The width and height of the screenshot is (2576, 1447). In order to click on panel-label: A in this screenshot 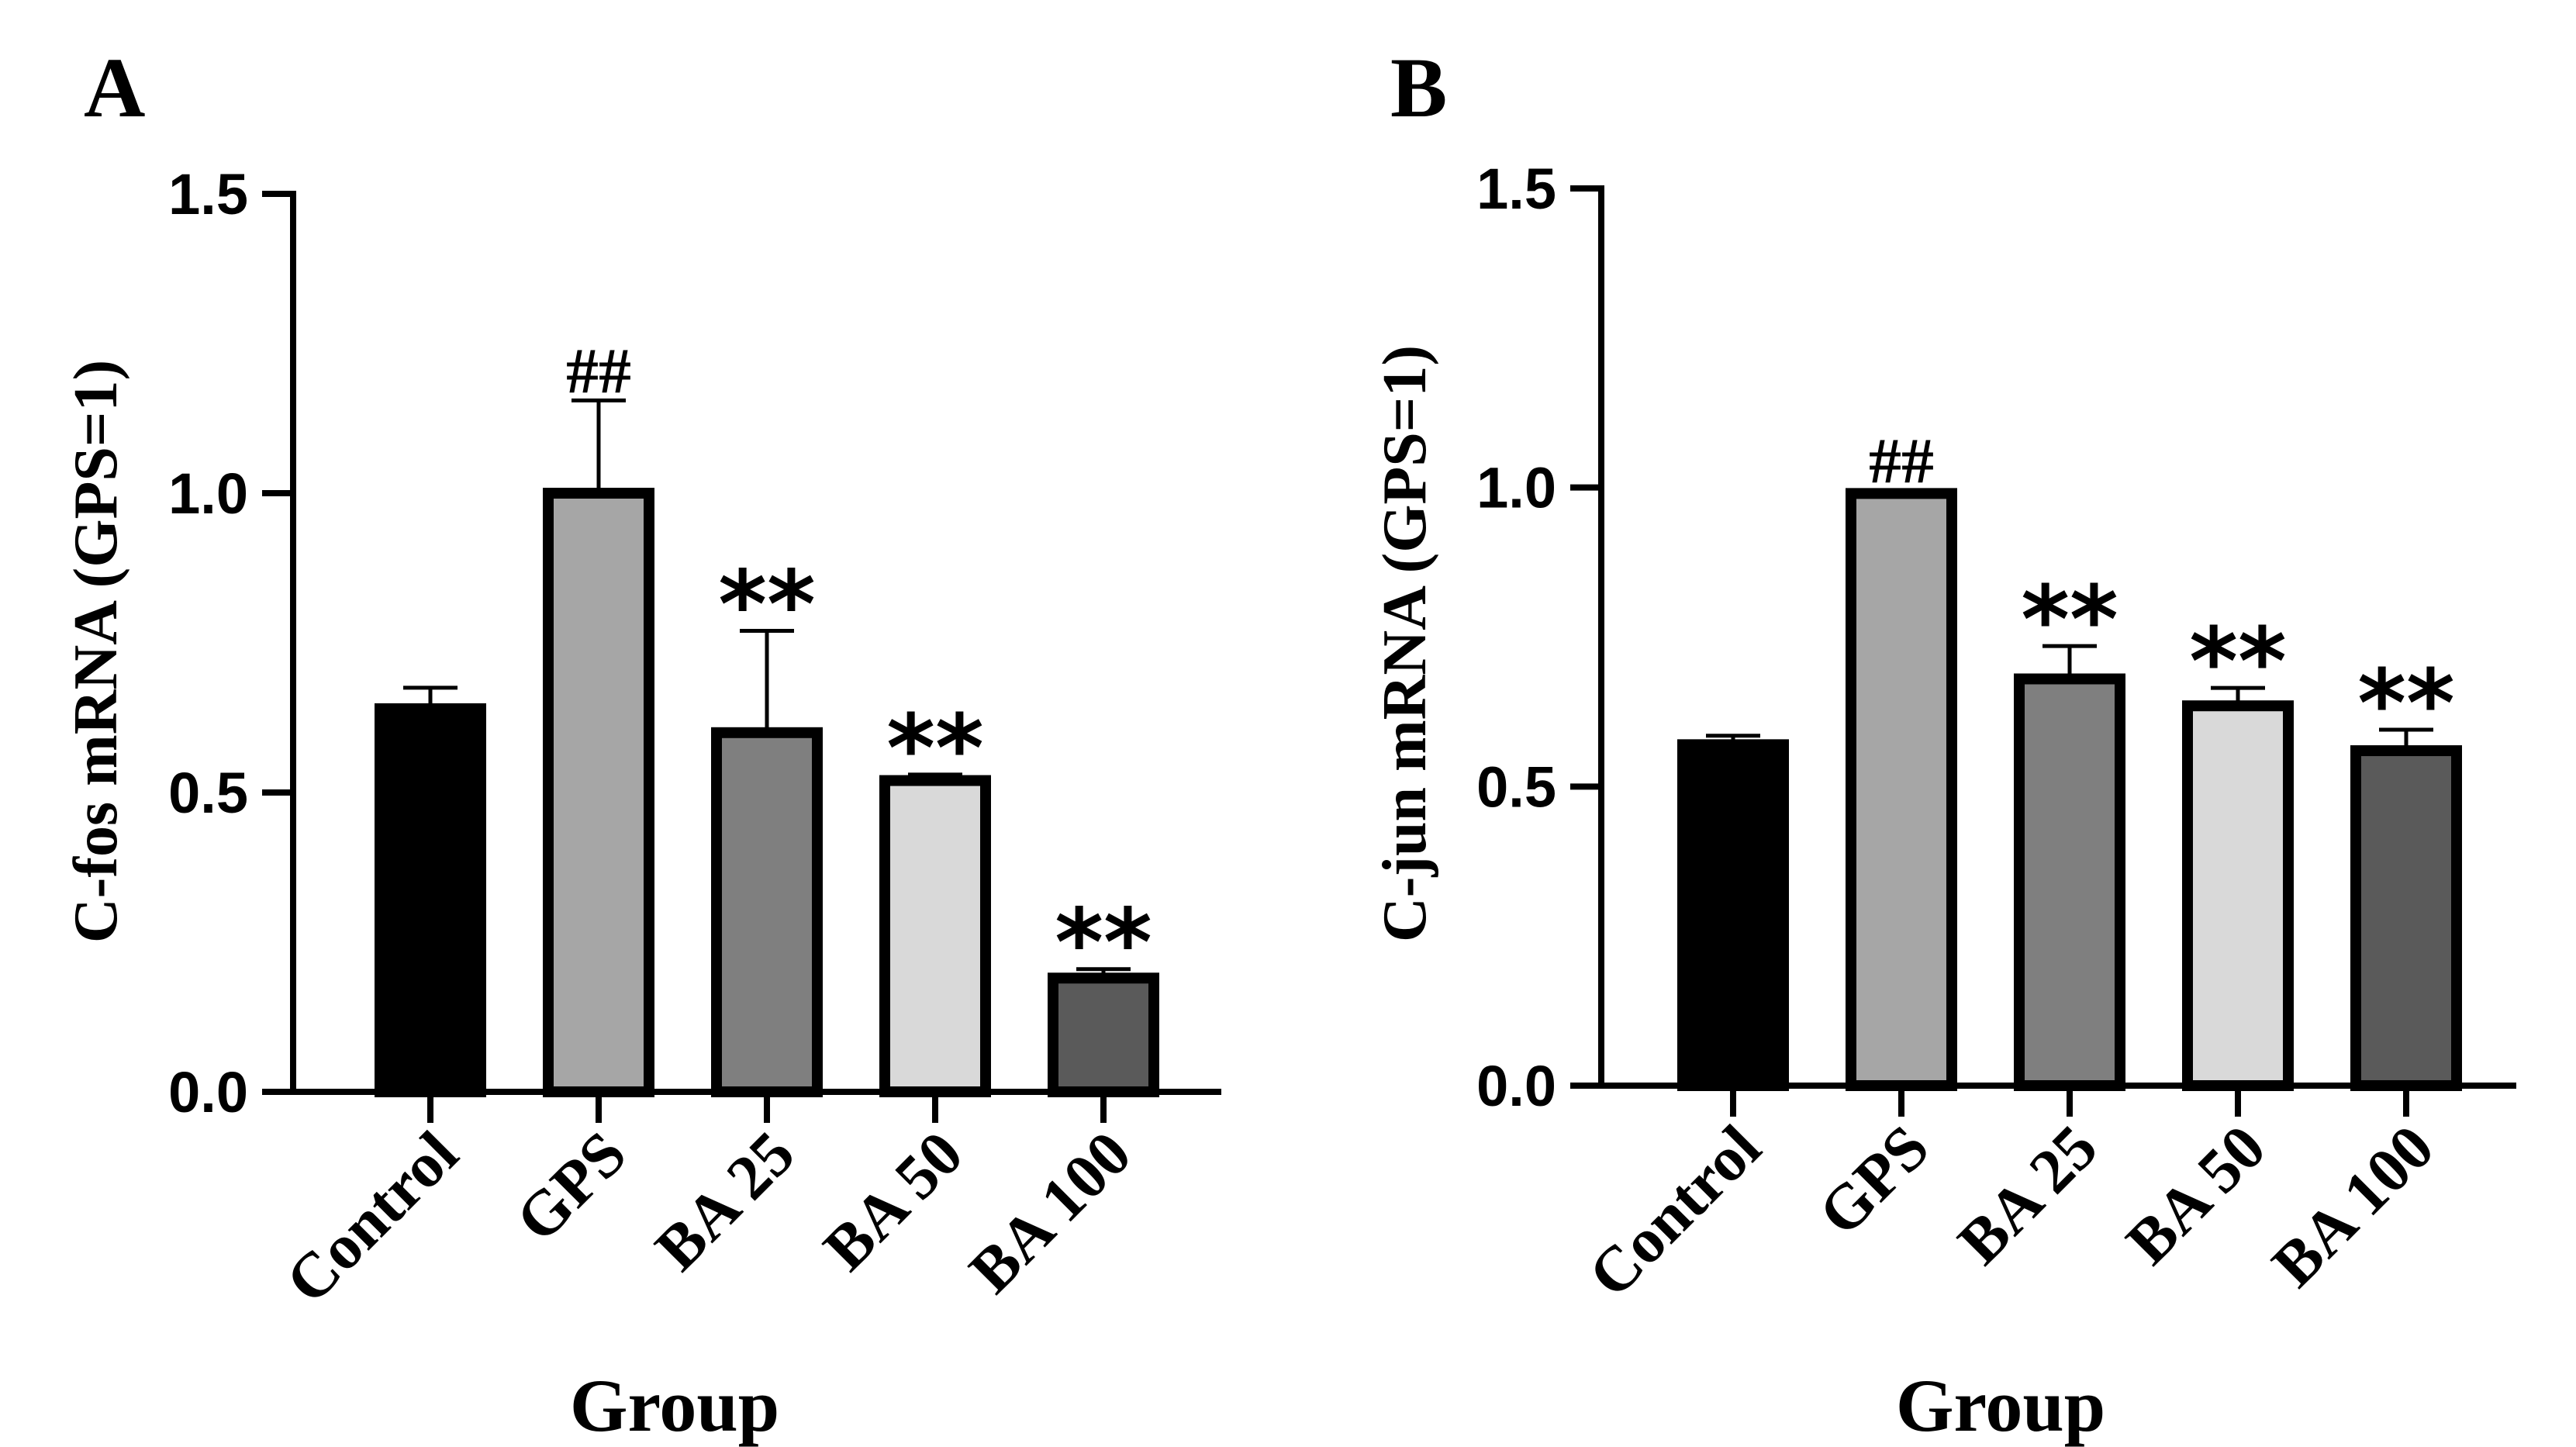, I will do `click(114, 87)`.